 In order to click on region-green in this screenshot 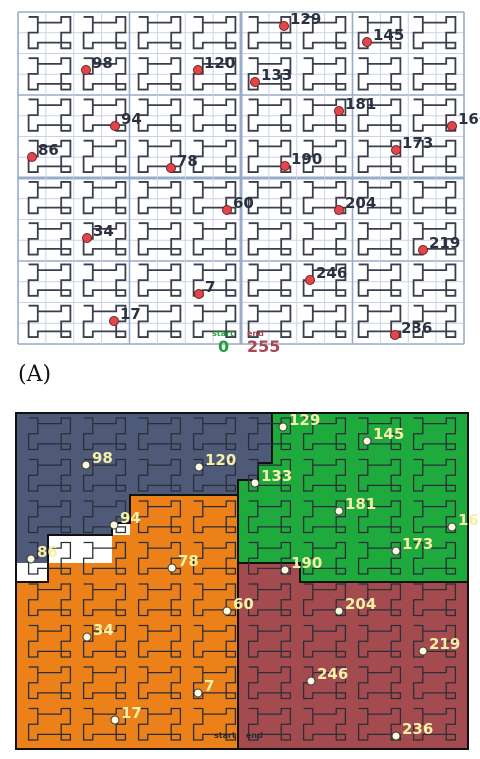, I will do `click(353, 497)`.